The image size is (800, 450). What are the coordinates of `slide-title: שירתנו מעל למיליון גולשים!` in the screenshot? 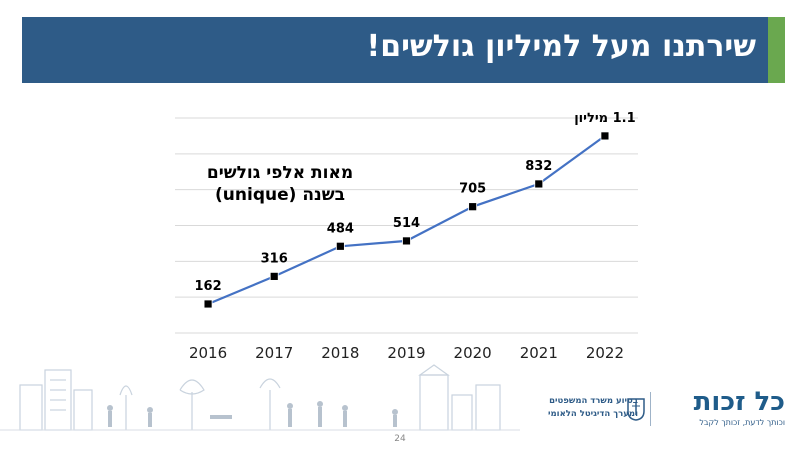 It's located at (561, 46).